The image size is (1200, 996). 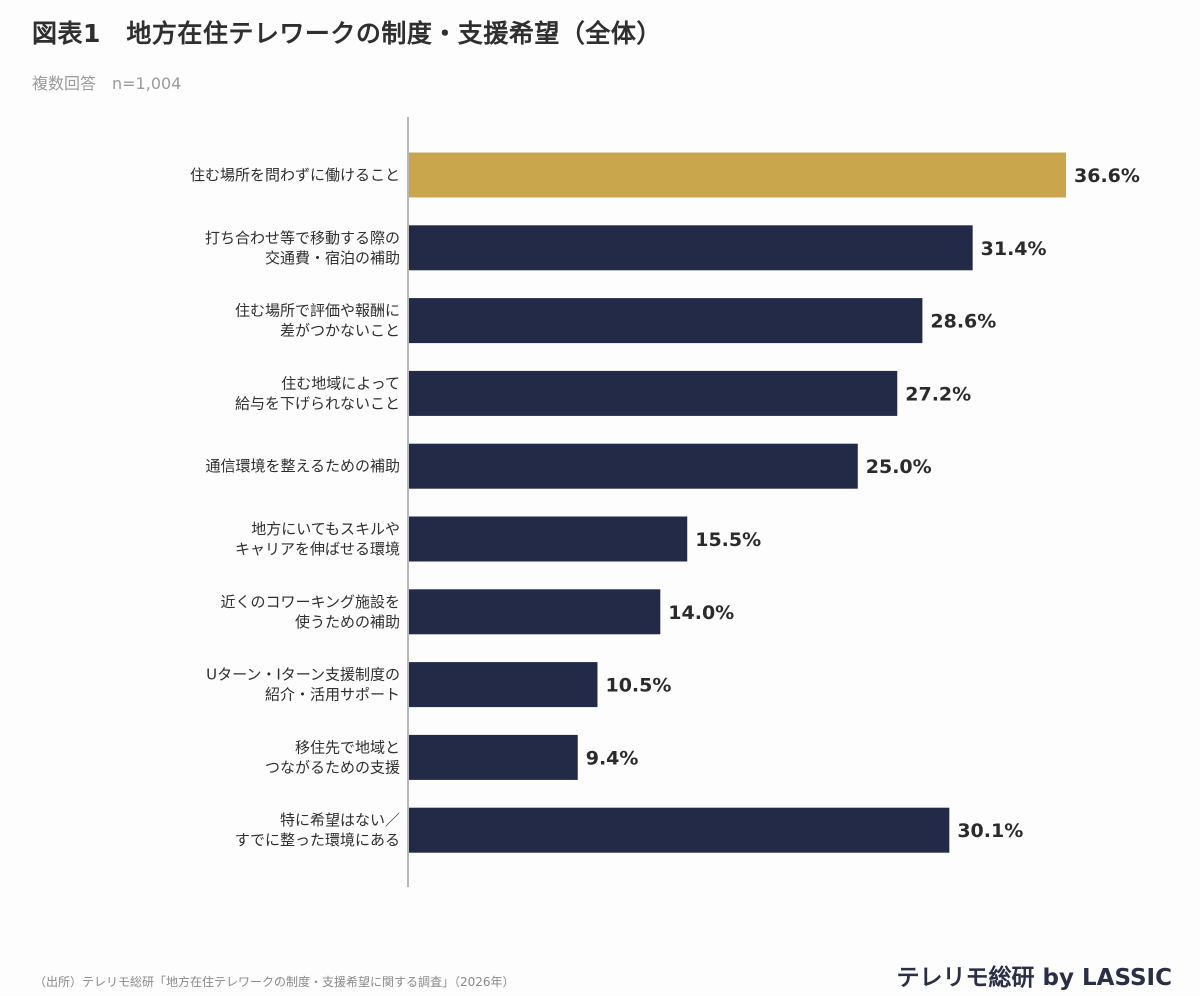 What do you see at coordinates (1034, 978) in the screenshot?
I see `brand-logo: テレリモ総研 by LASSIC` at bounding box center [1034, 978].